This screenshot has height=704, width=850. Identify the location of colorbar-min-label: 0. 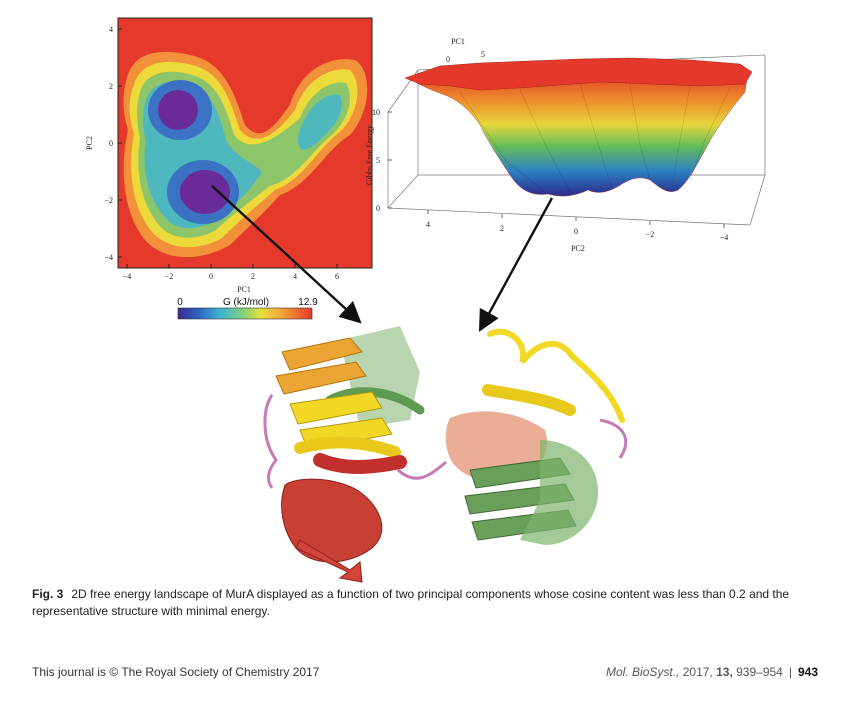
(180, 302).